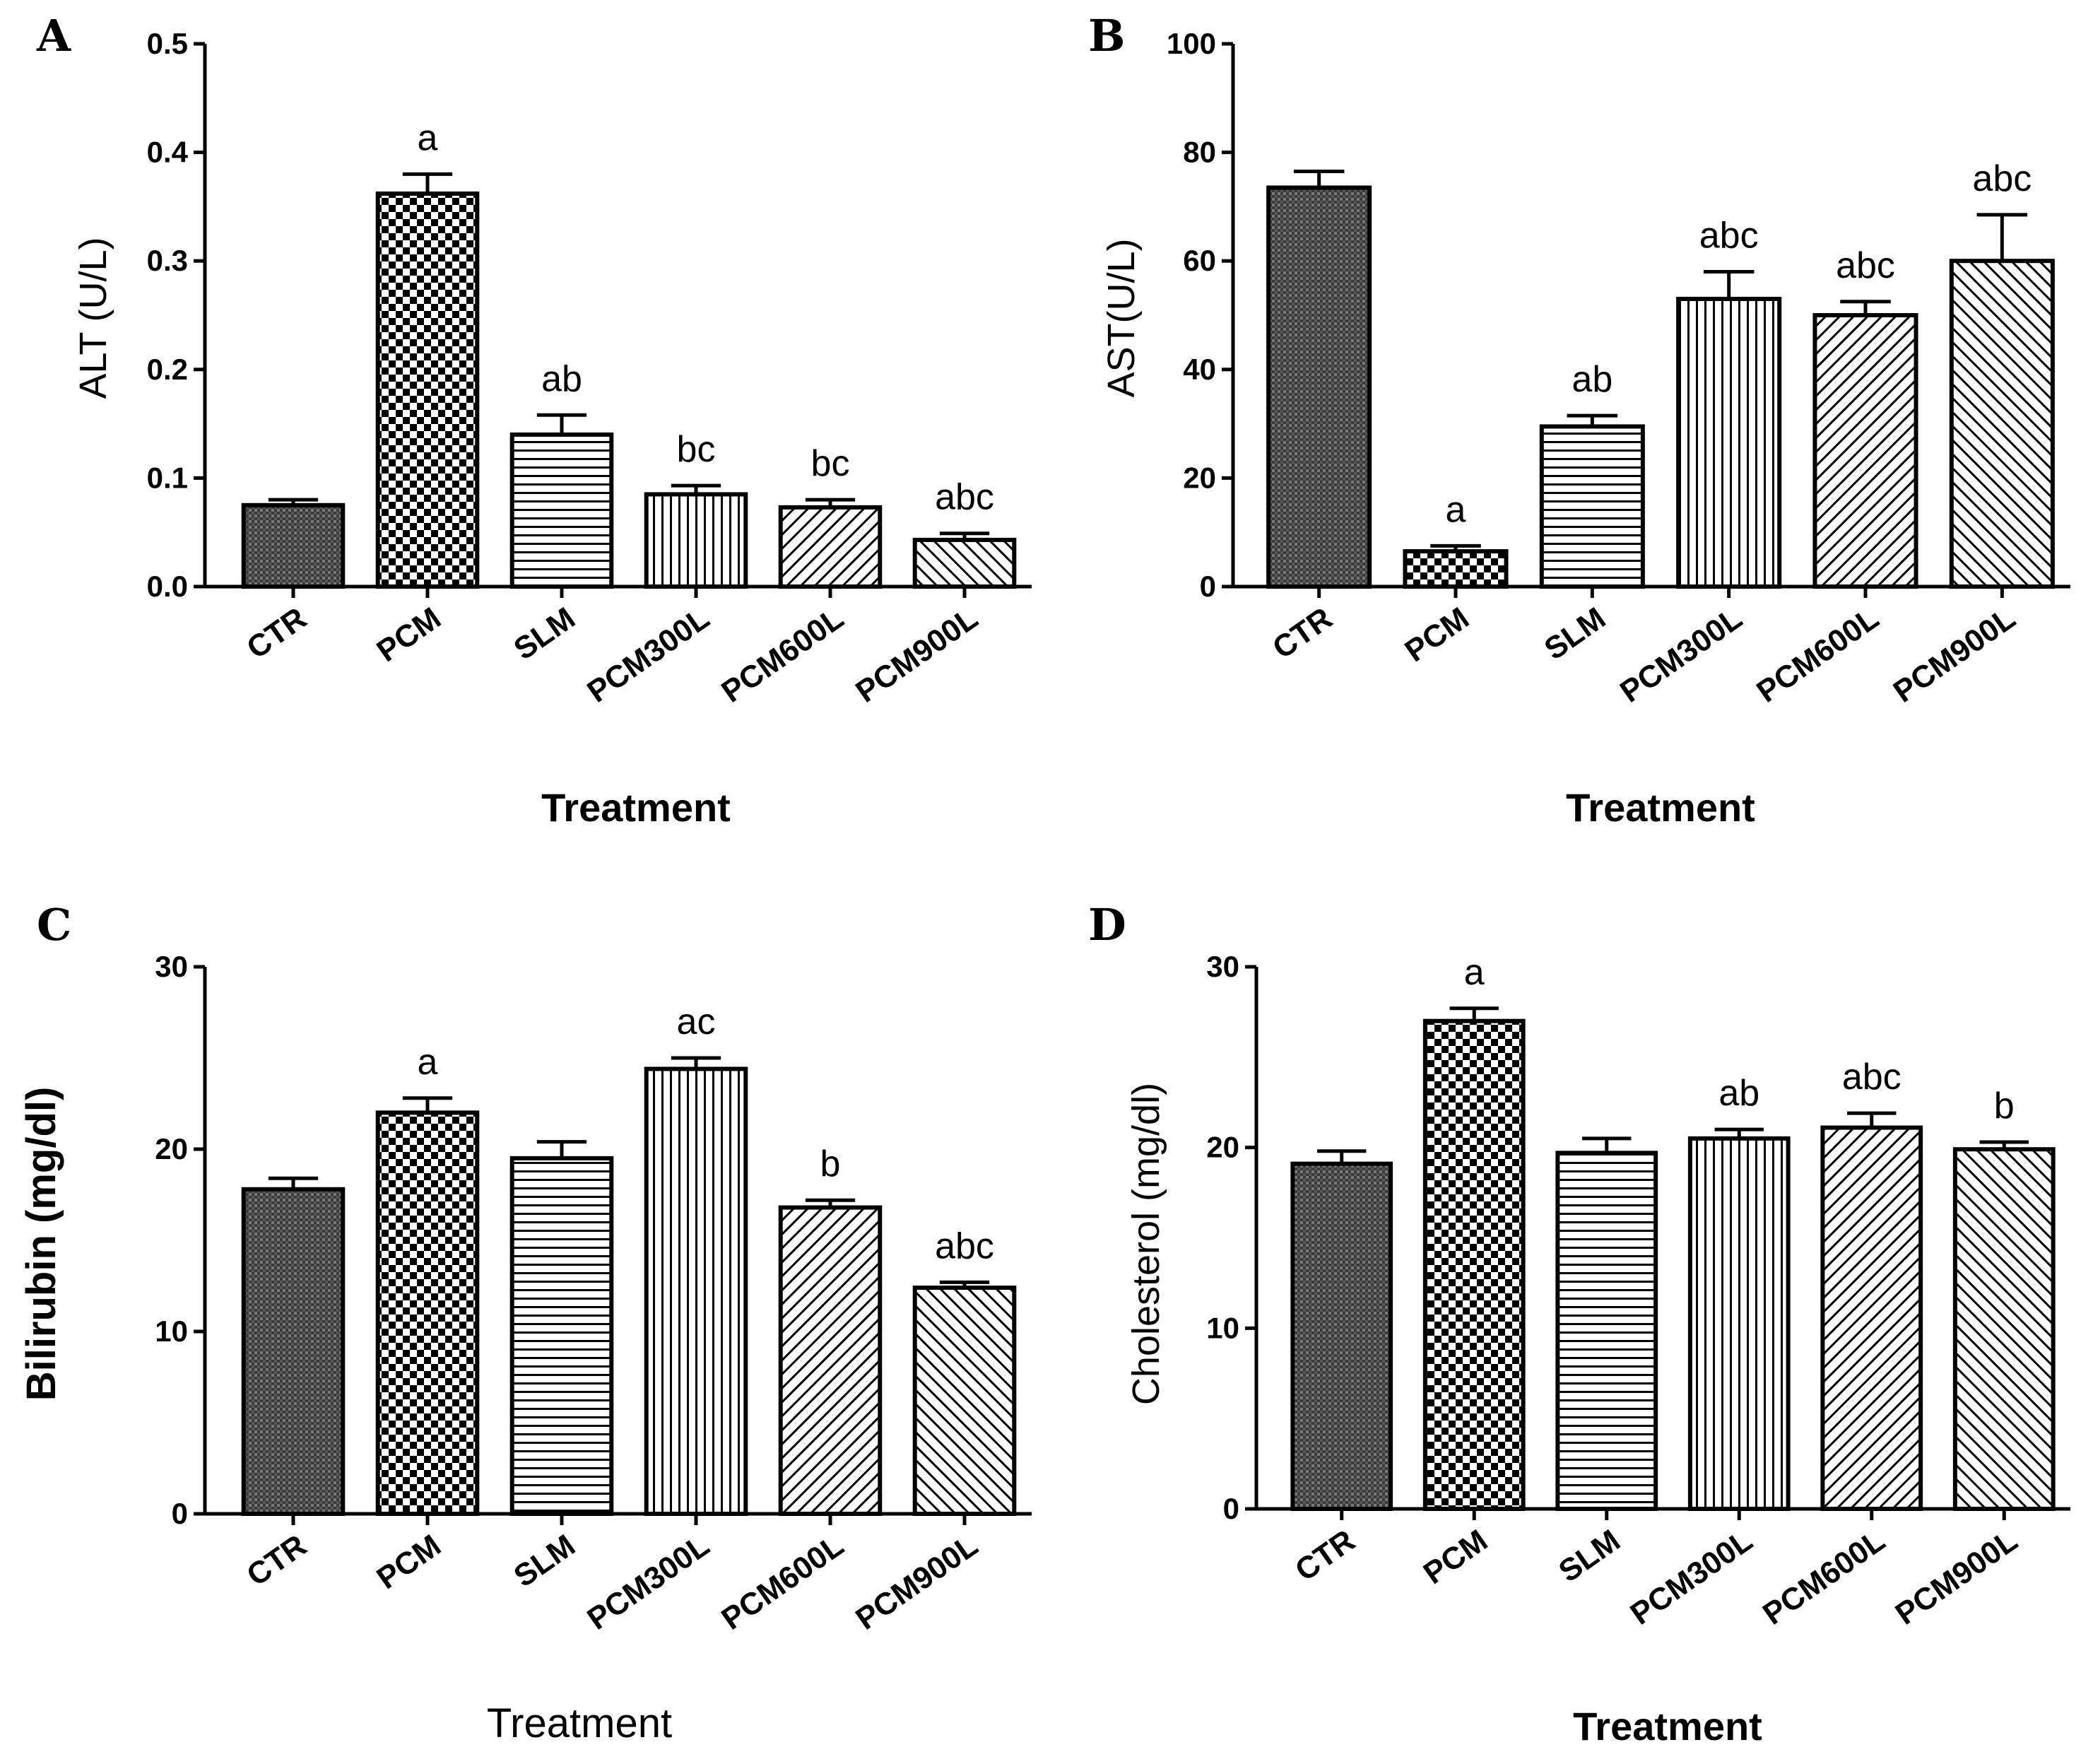  Describe the element at coordinates (93, 318) in the screenshot. I see `y-axis-label: ALT (U/L)` at that location.